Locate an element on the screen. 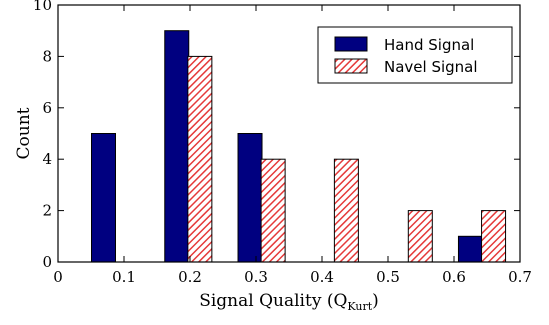 This screenshot has height=325, width=549. x-tick-label: 0.3 is located at coordinates (256, 277).